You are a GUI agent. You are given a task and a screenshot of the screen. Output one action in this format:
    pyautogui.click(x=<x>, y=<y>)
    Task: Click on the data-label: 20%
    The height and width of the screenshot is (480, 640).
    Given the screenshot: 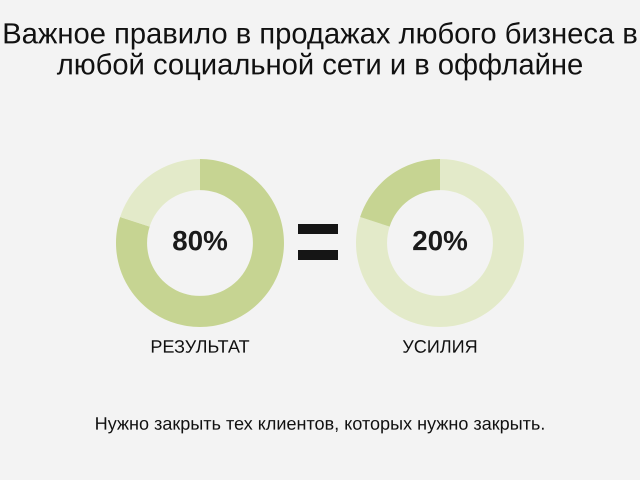 What is the action you would take?
    pyautogui.click(x=440, y=240)
    